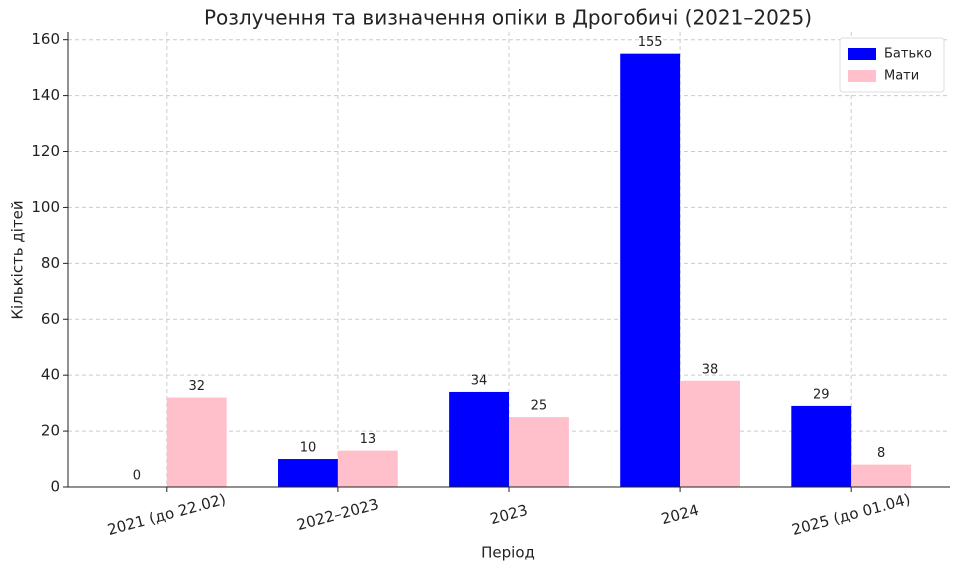 Image resolution: width=960 pixels, height=576 pixels. I want to click on y-tick-label: 80, so click(50, 263).